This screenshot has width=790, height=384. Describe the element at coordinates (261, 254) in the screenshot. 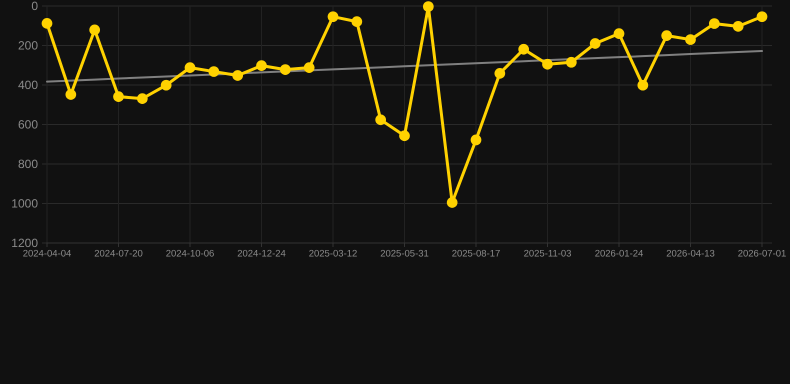

I see `x-tick-label: 2024-12-24` at that location.